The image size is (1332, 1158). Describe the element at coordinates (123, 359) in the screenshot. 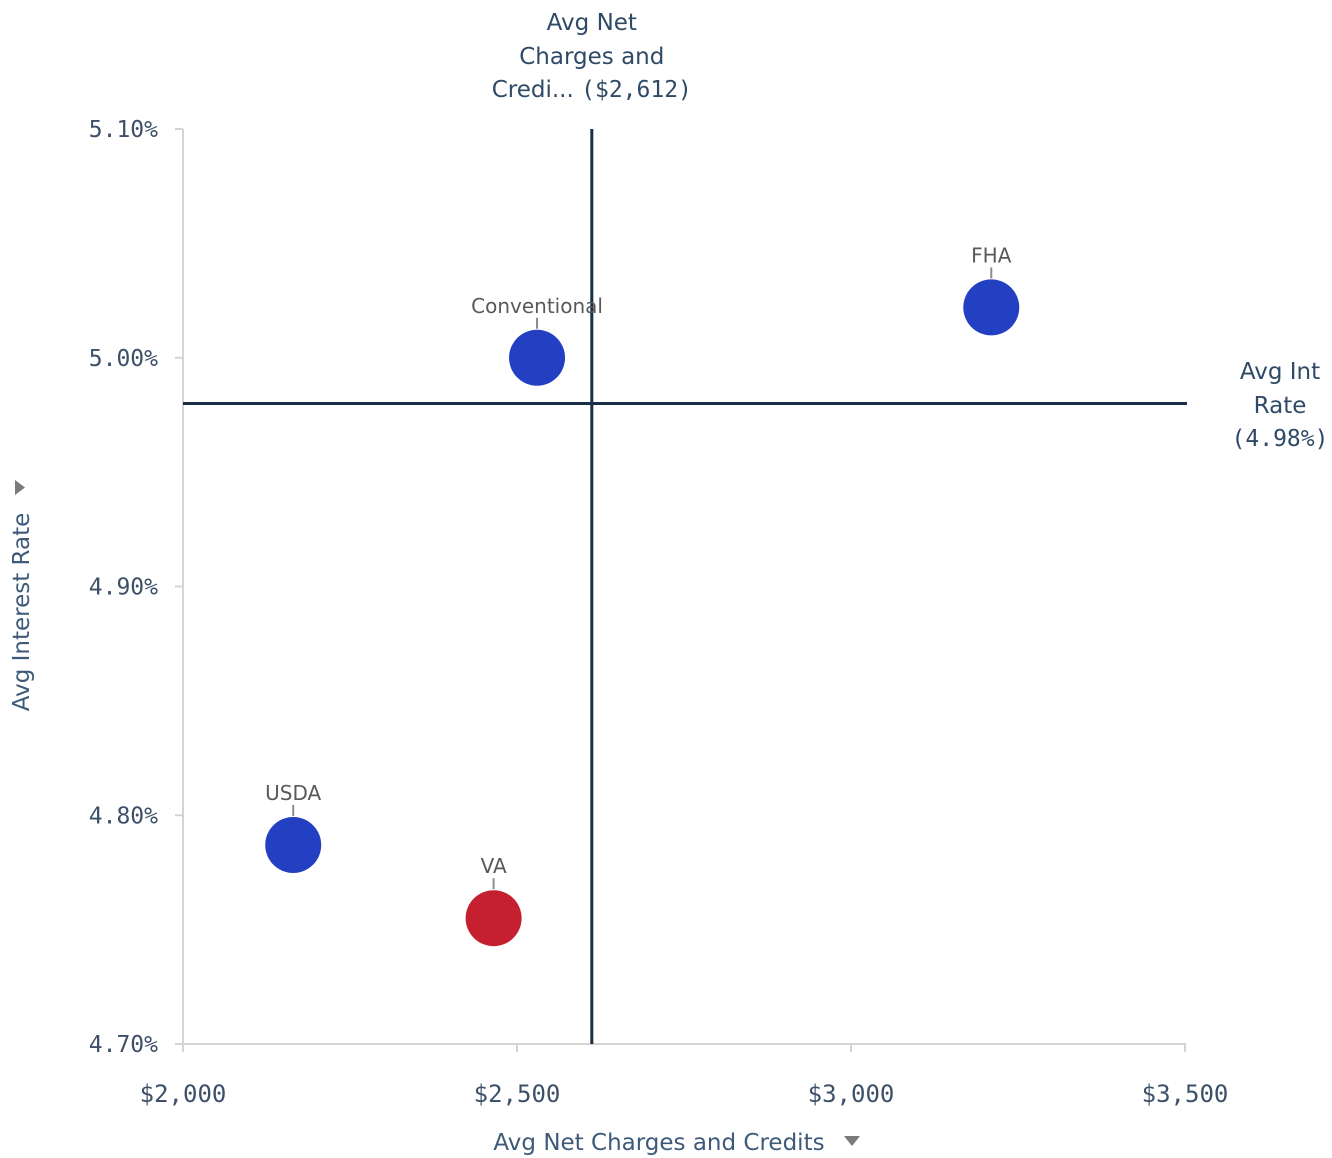

I see `y-tick-label: 5.00%` at that location.